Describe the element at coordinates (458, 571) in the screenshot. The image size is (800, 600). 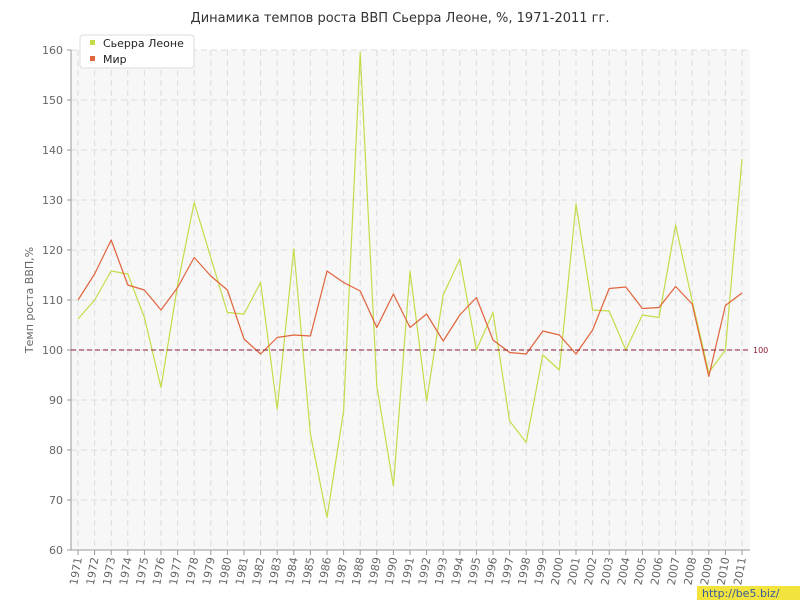
I see `x-tick-label: 1994` at that location.